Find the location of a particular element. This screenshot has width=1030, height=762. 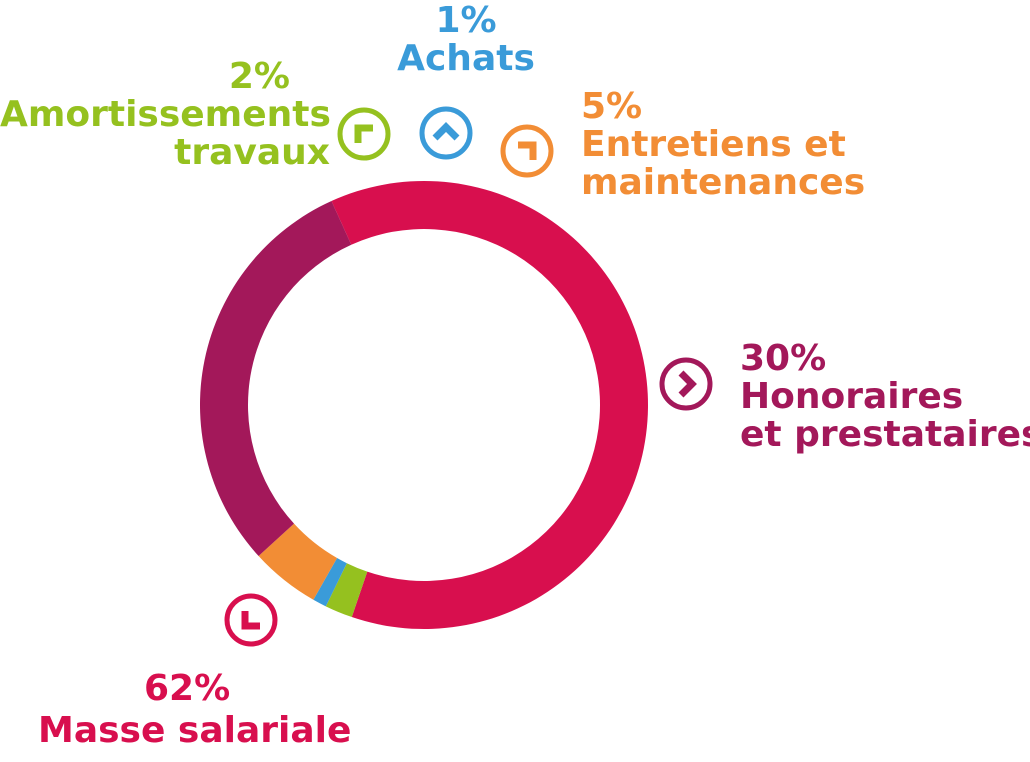

chevron-up-right-icon is located at coordinates (527, 151).